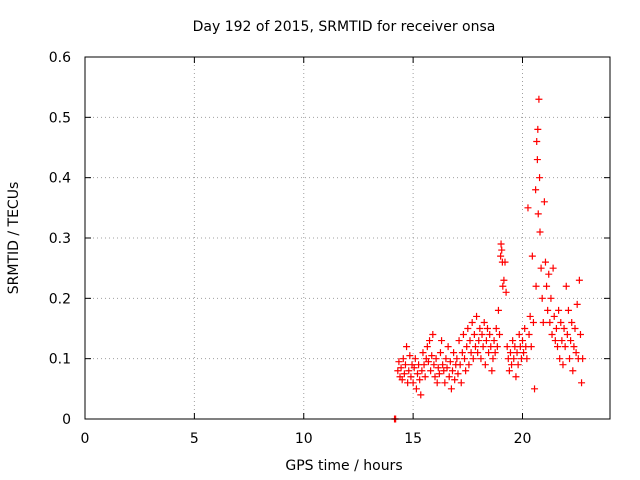 The image size is (640, 480). Describe the element at coordinates (14, 238) in the screenshot. I see `y-axis-label: SRMTID / TECUs` at that location.